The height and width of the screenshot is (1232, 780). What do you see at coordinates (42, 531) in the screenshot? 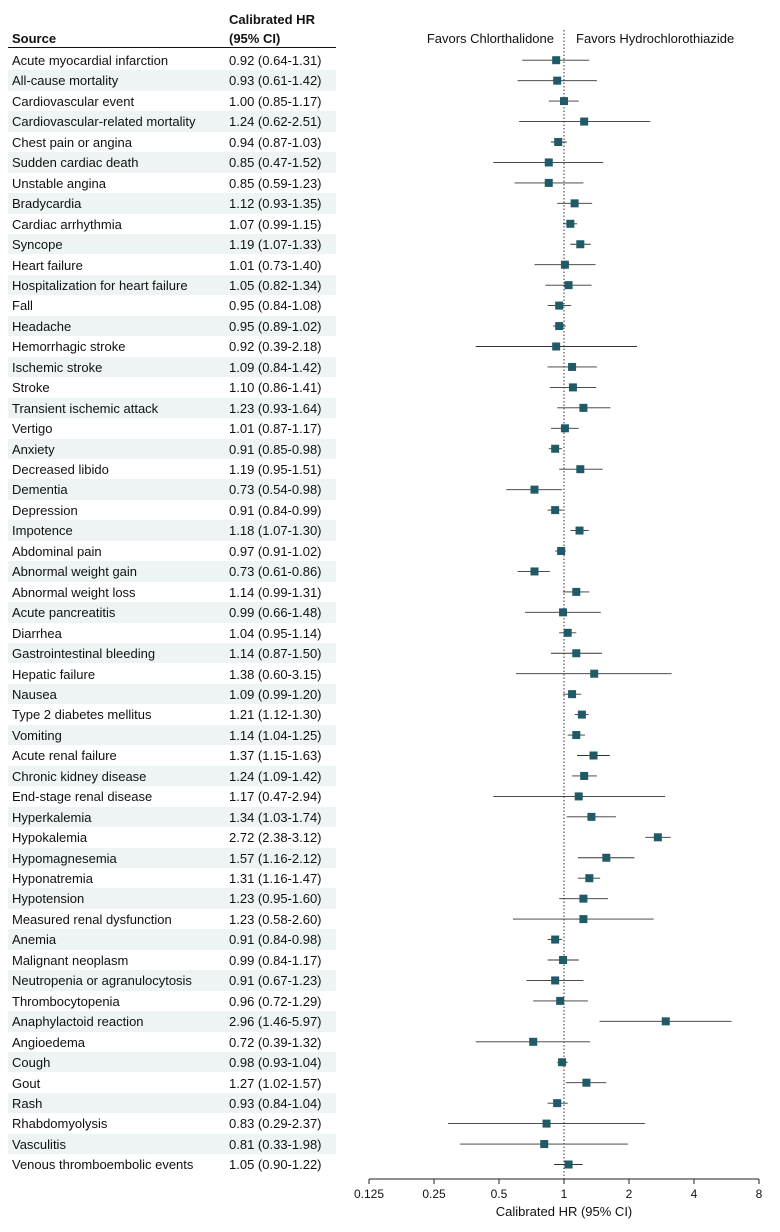
I see `row-source: Impotence` at bounding box center [42, 531].